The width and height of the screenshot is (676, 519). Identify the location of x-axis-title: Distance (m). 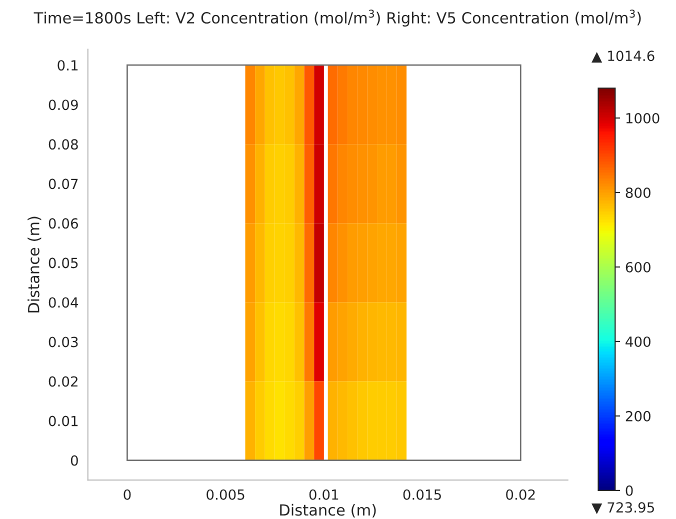
(328, 511).